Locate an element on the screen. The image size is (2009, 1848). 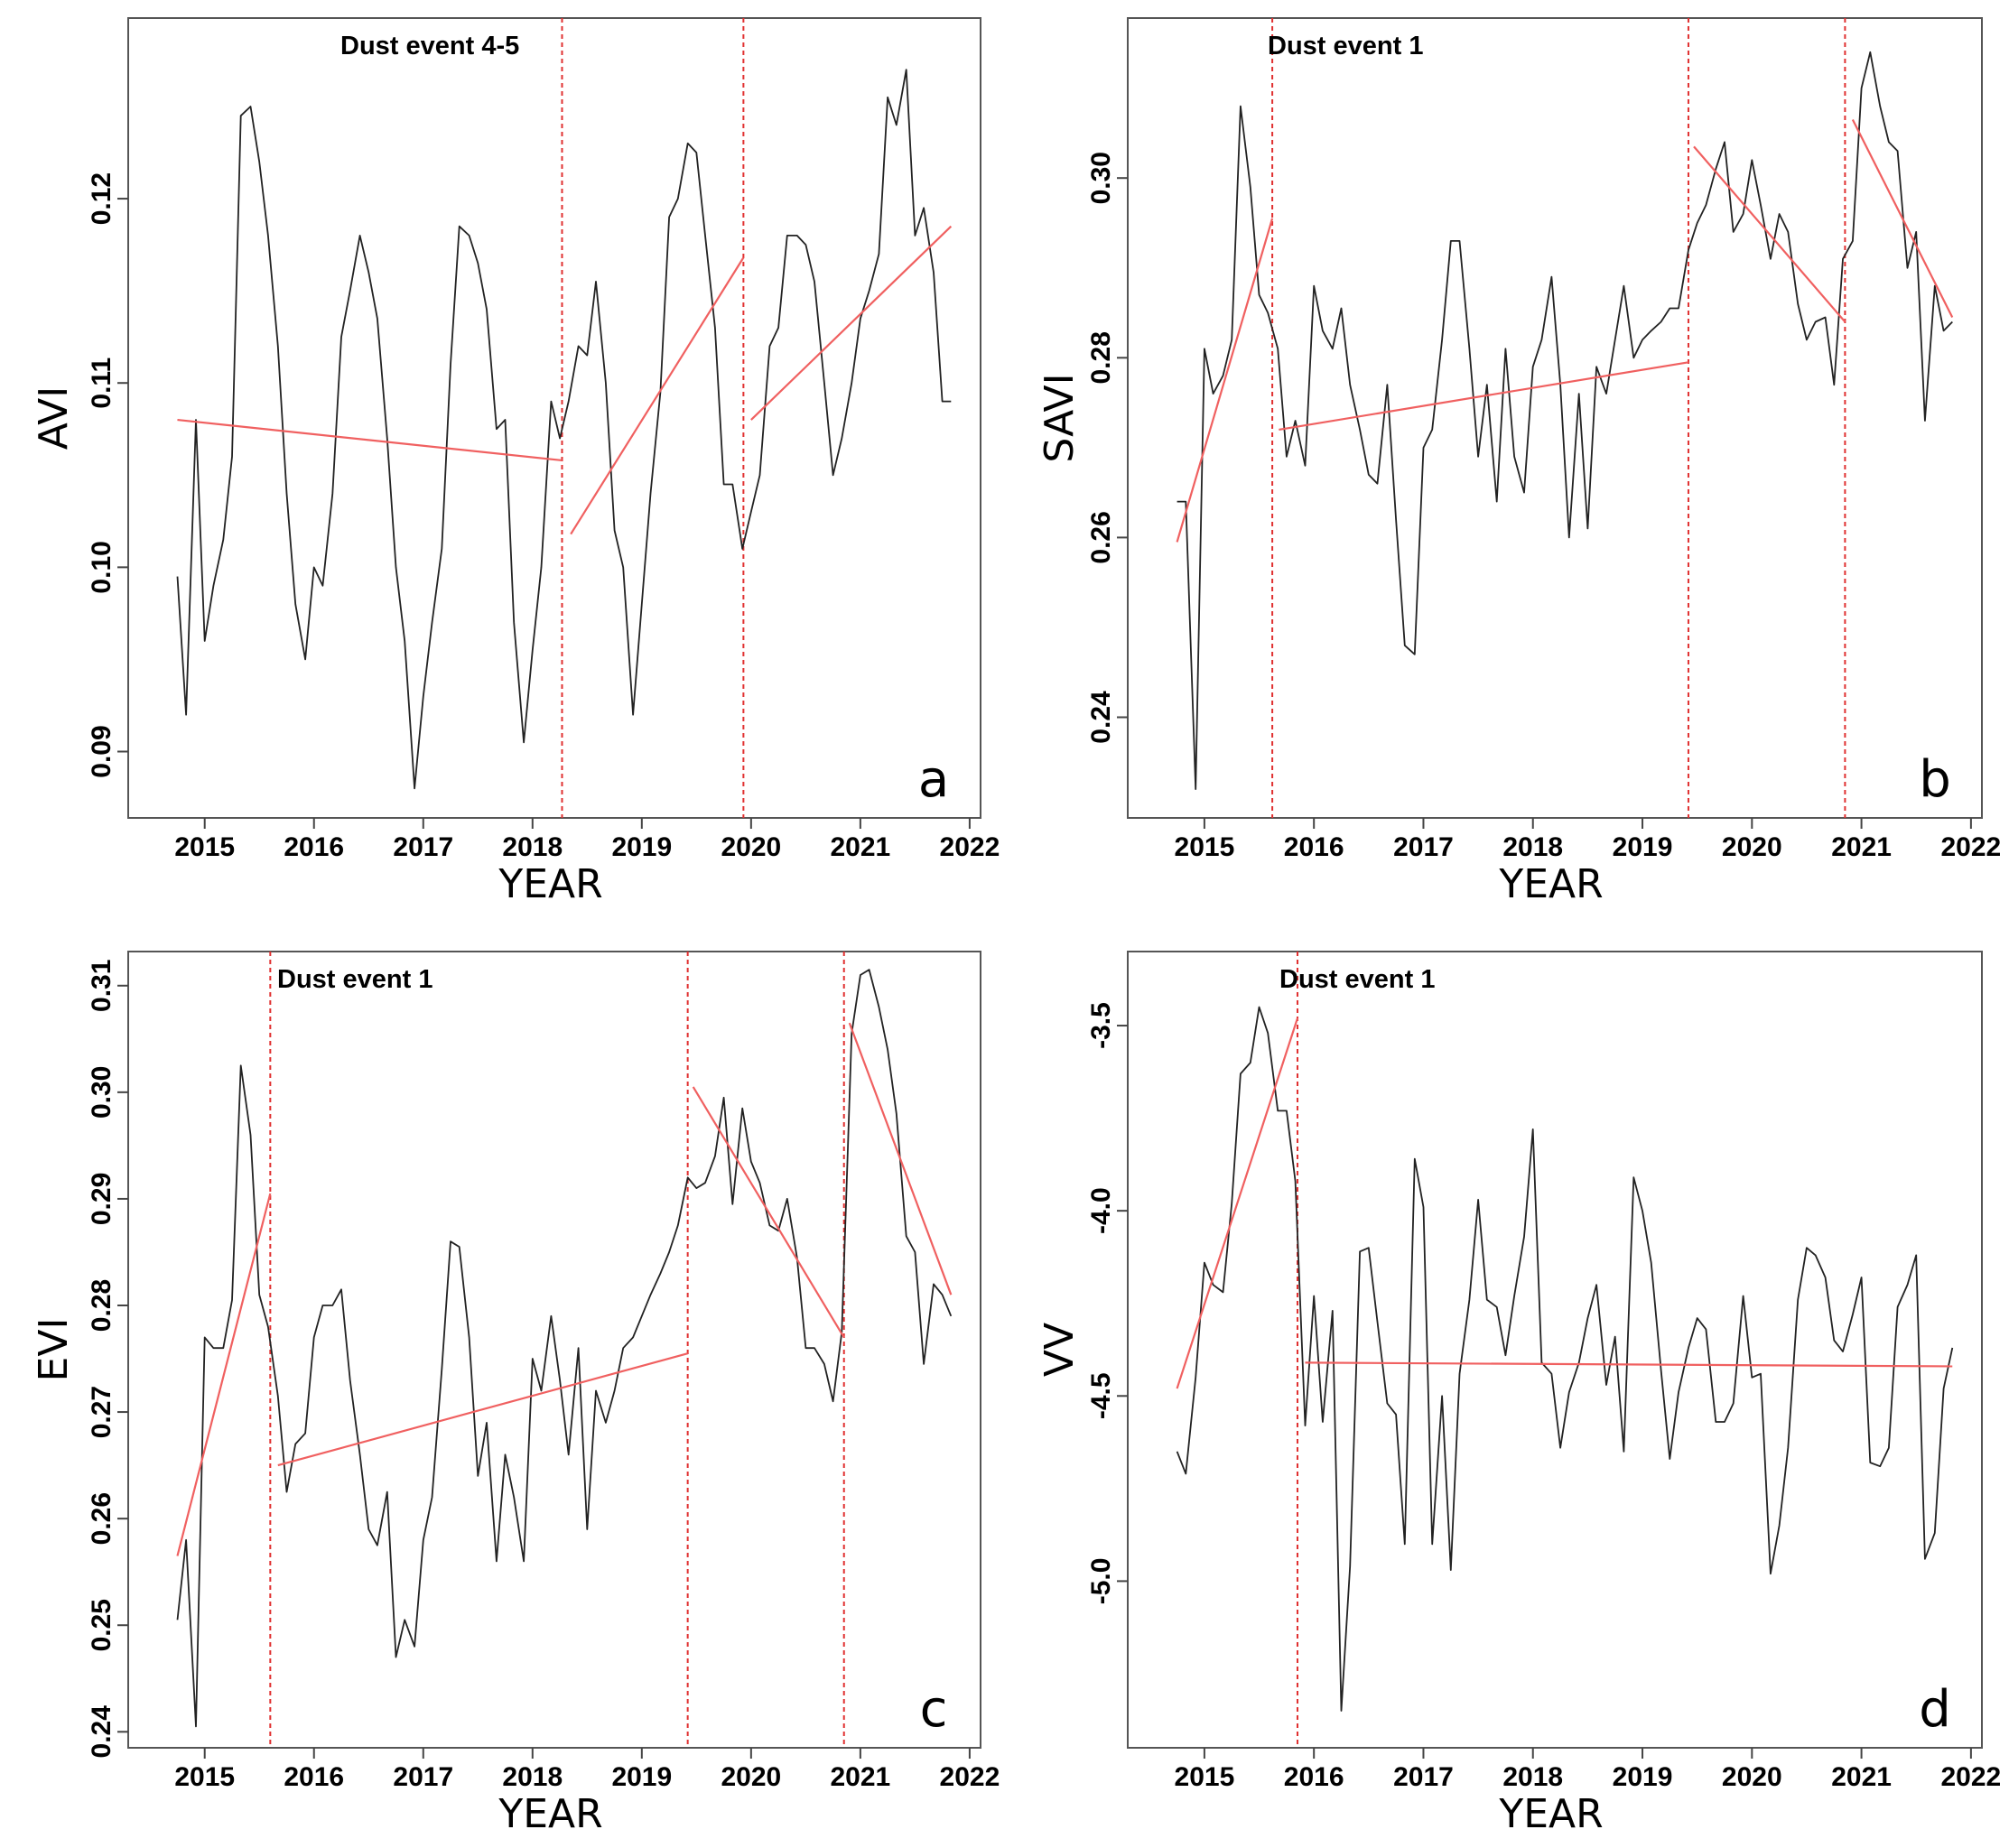
y-tick-label: 0.12 is located at coordinates (101, 198).